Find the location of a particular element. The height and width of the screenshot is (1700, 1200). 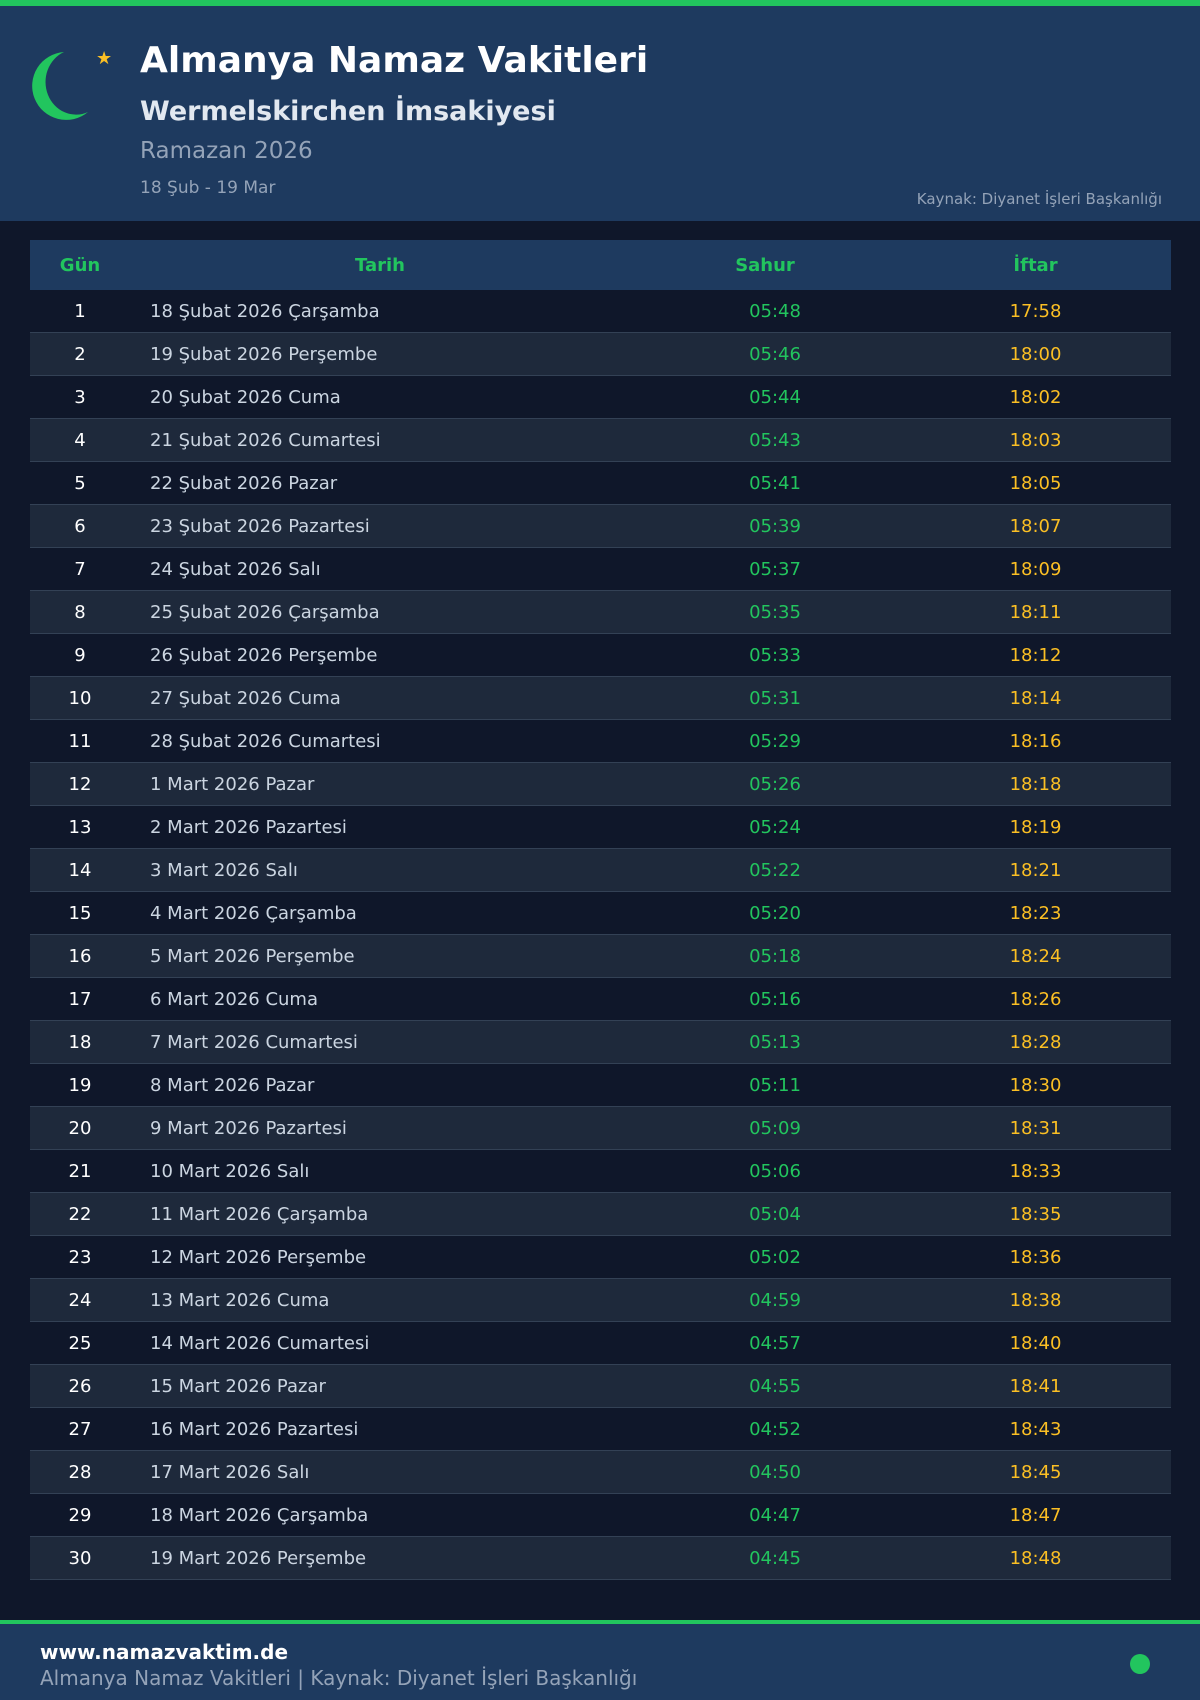

day-number: 25 is located at coordinates (80, 1343).